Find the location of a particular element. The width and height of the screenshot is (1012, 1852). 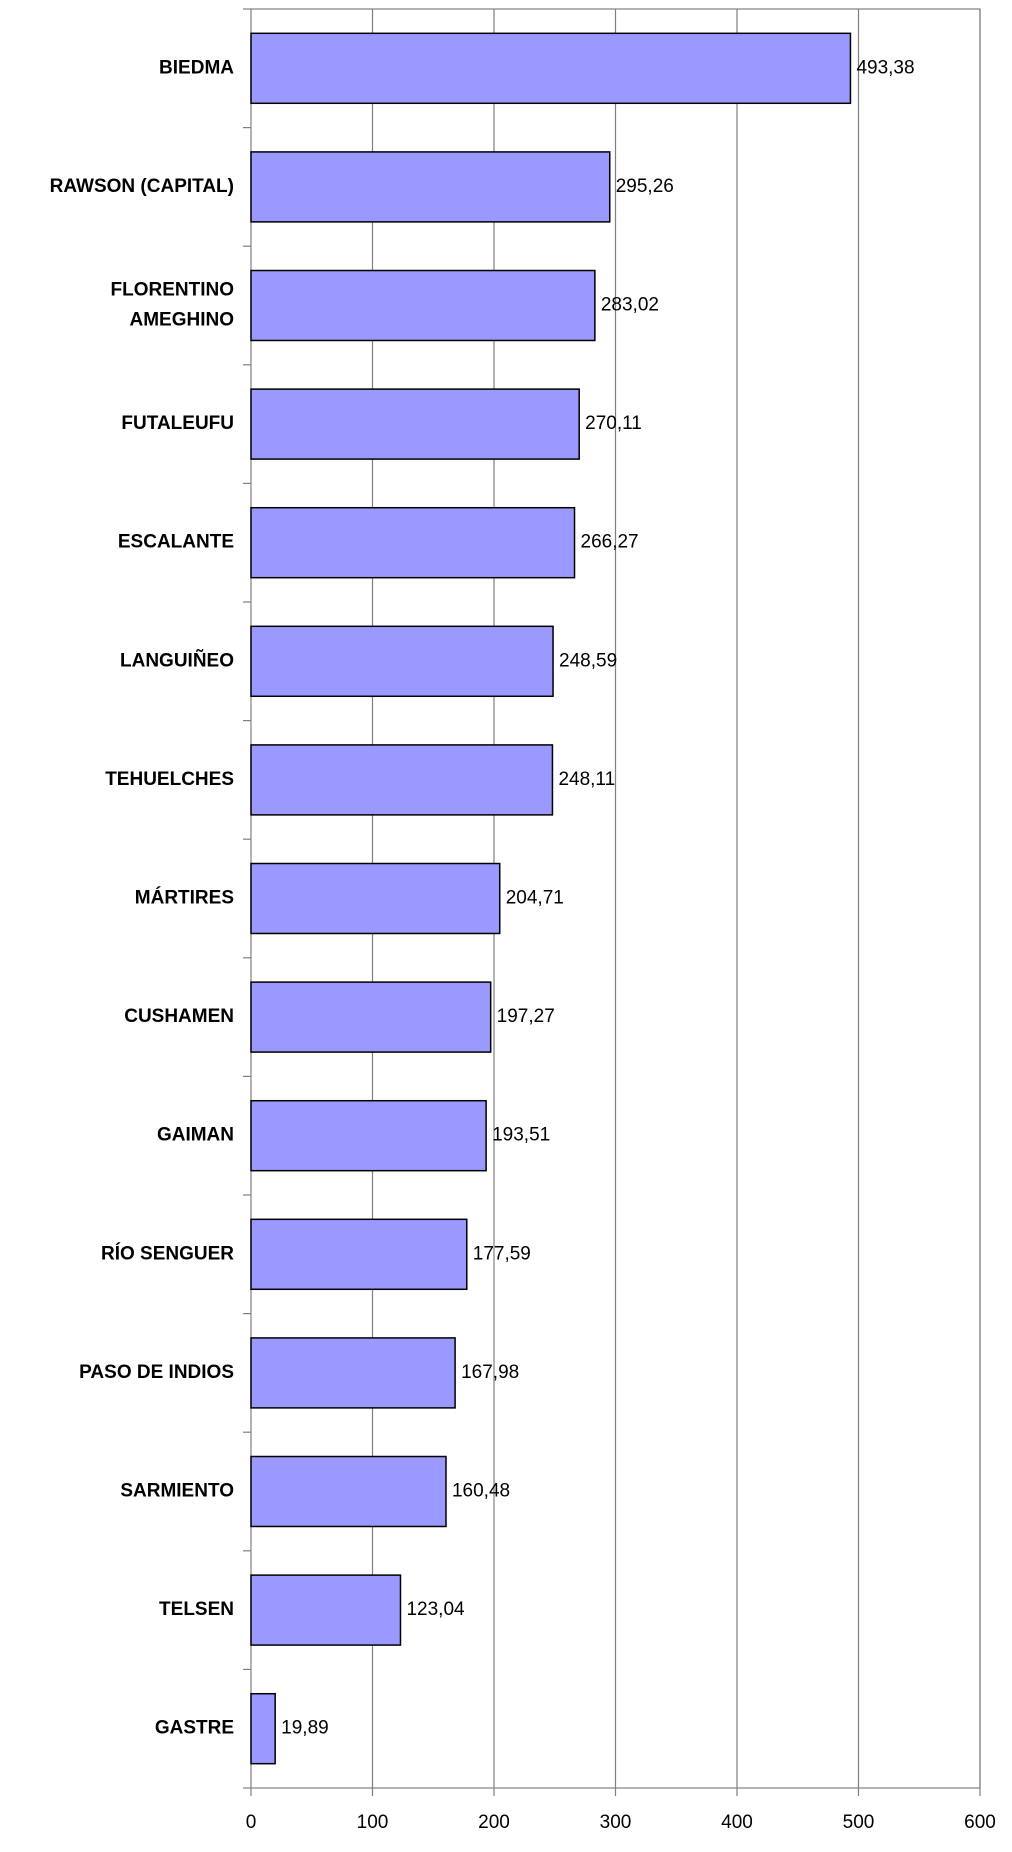

y-tick-label: RAWSON (CAPITAL) is located at coordinates (142, 186).